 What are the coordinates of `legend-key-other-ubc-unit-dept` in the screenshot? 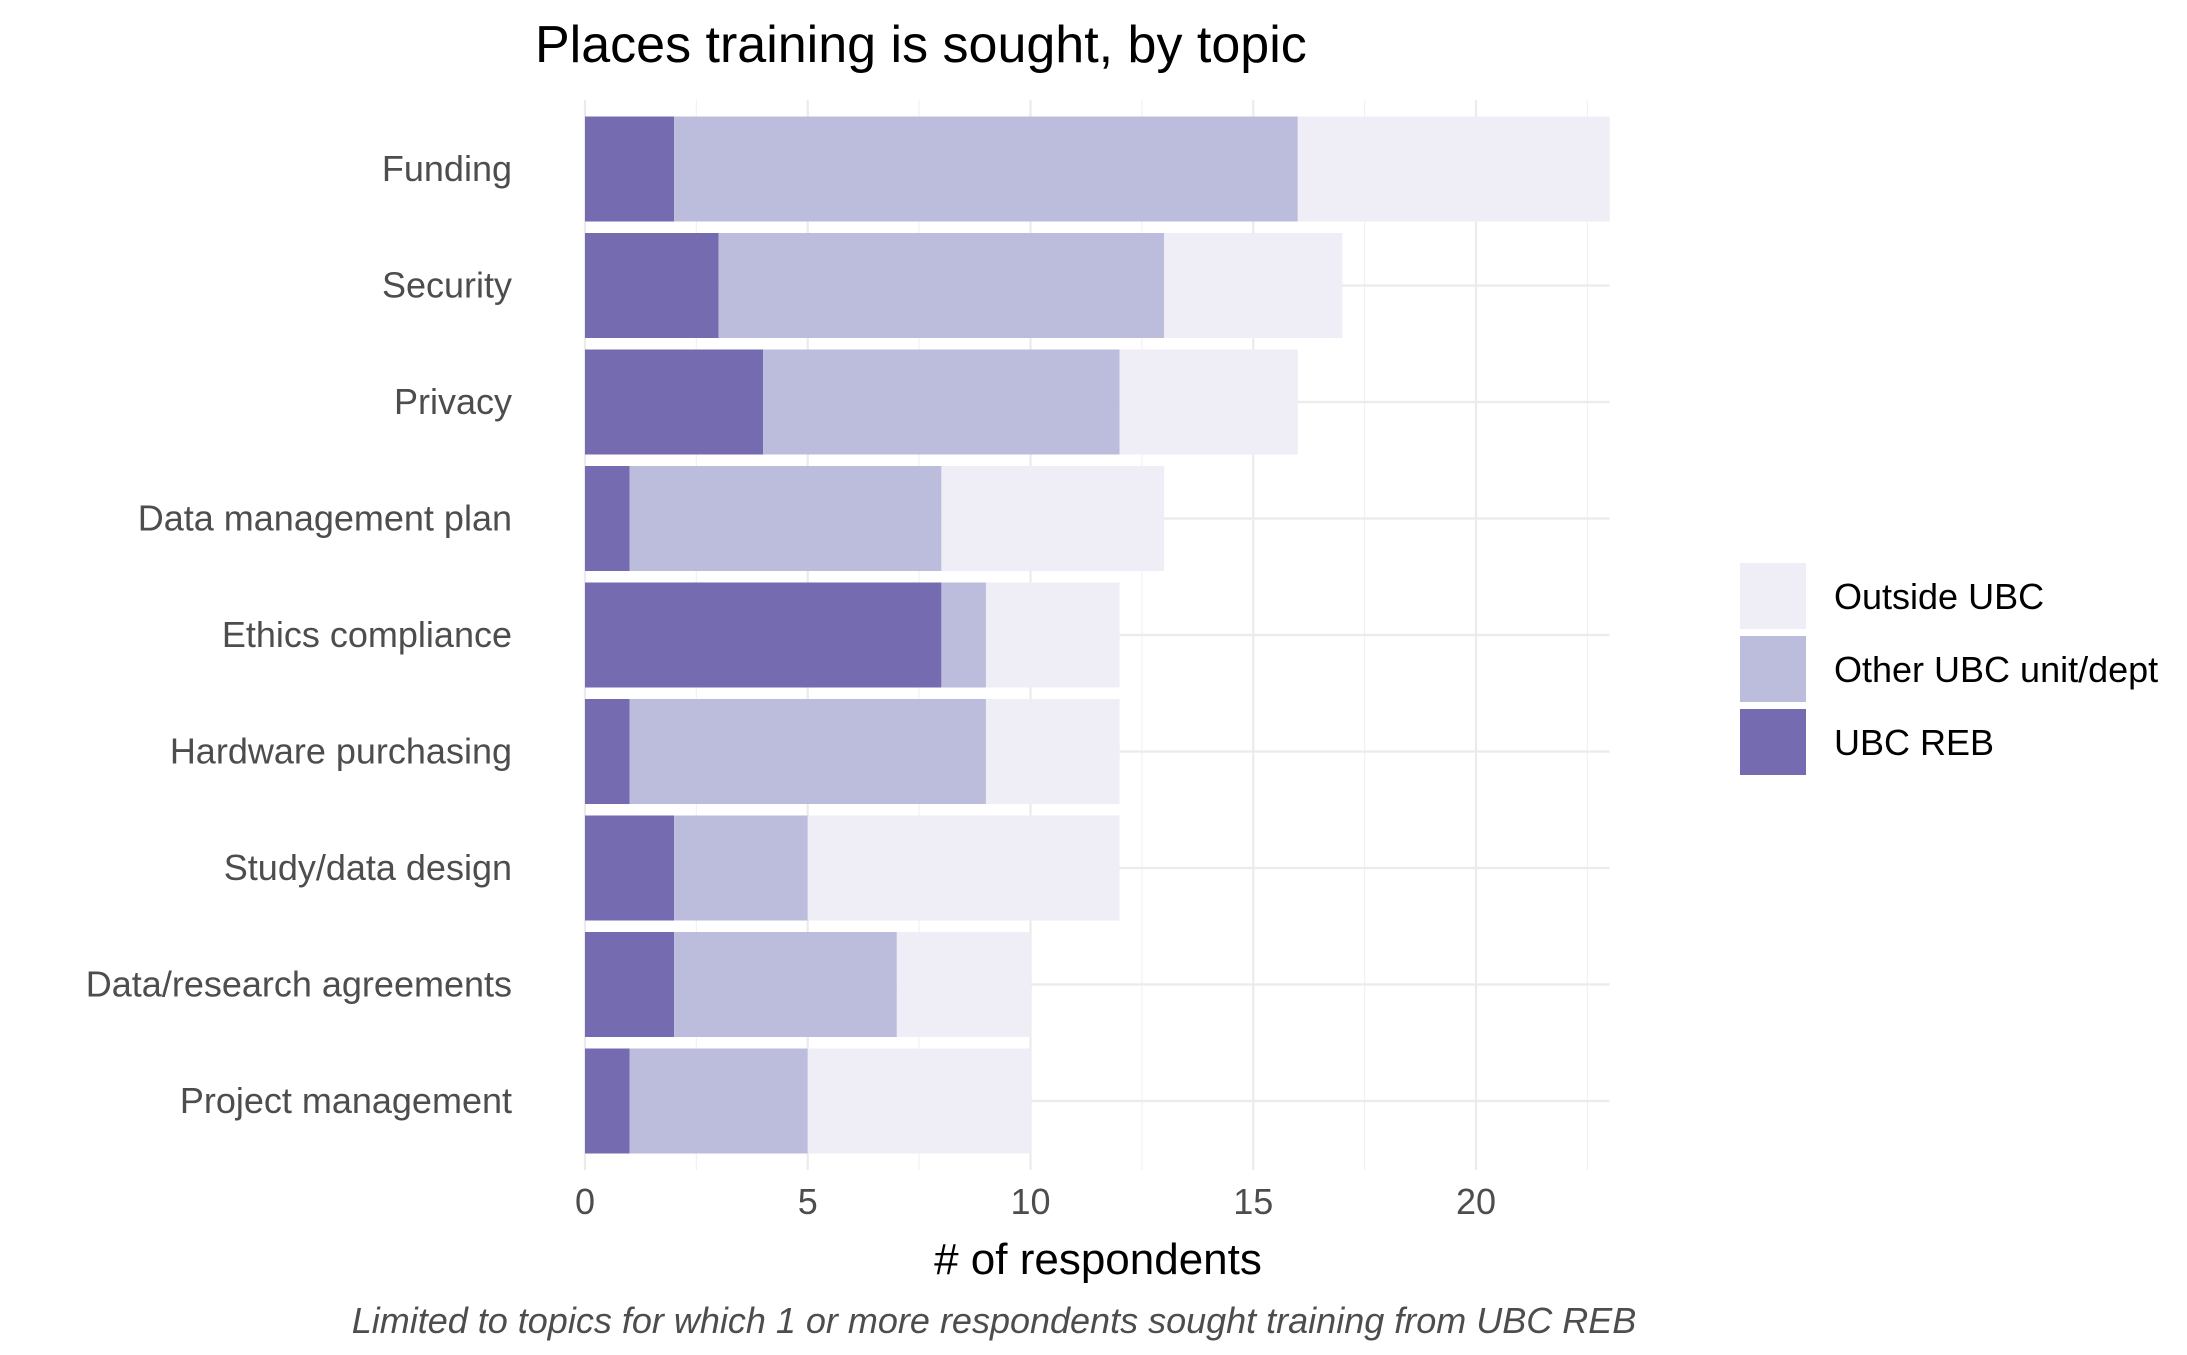 It's located at (1773, 669).